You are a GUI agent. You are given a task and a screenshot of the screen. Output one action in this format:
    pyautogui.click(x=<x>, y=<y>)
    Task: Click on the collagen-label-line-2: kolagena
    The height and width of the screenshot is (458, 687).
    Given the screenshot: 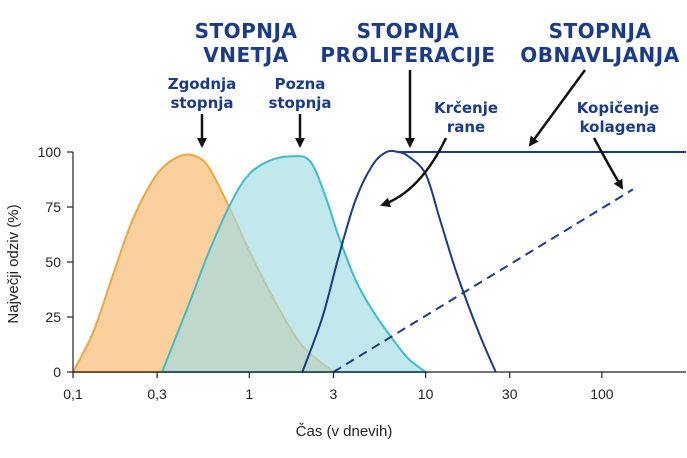 What is the action you would take?
    pyautogui.click(x=618, y=127)
    